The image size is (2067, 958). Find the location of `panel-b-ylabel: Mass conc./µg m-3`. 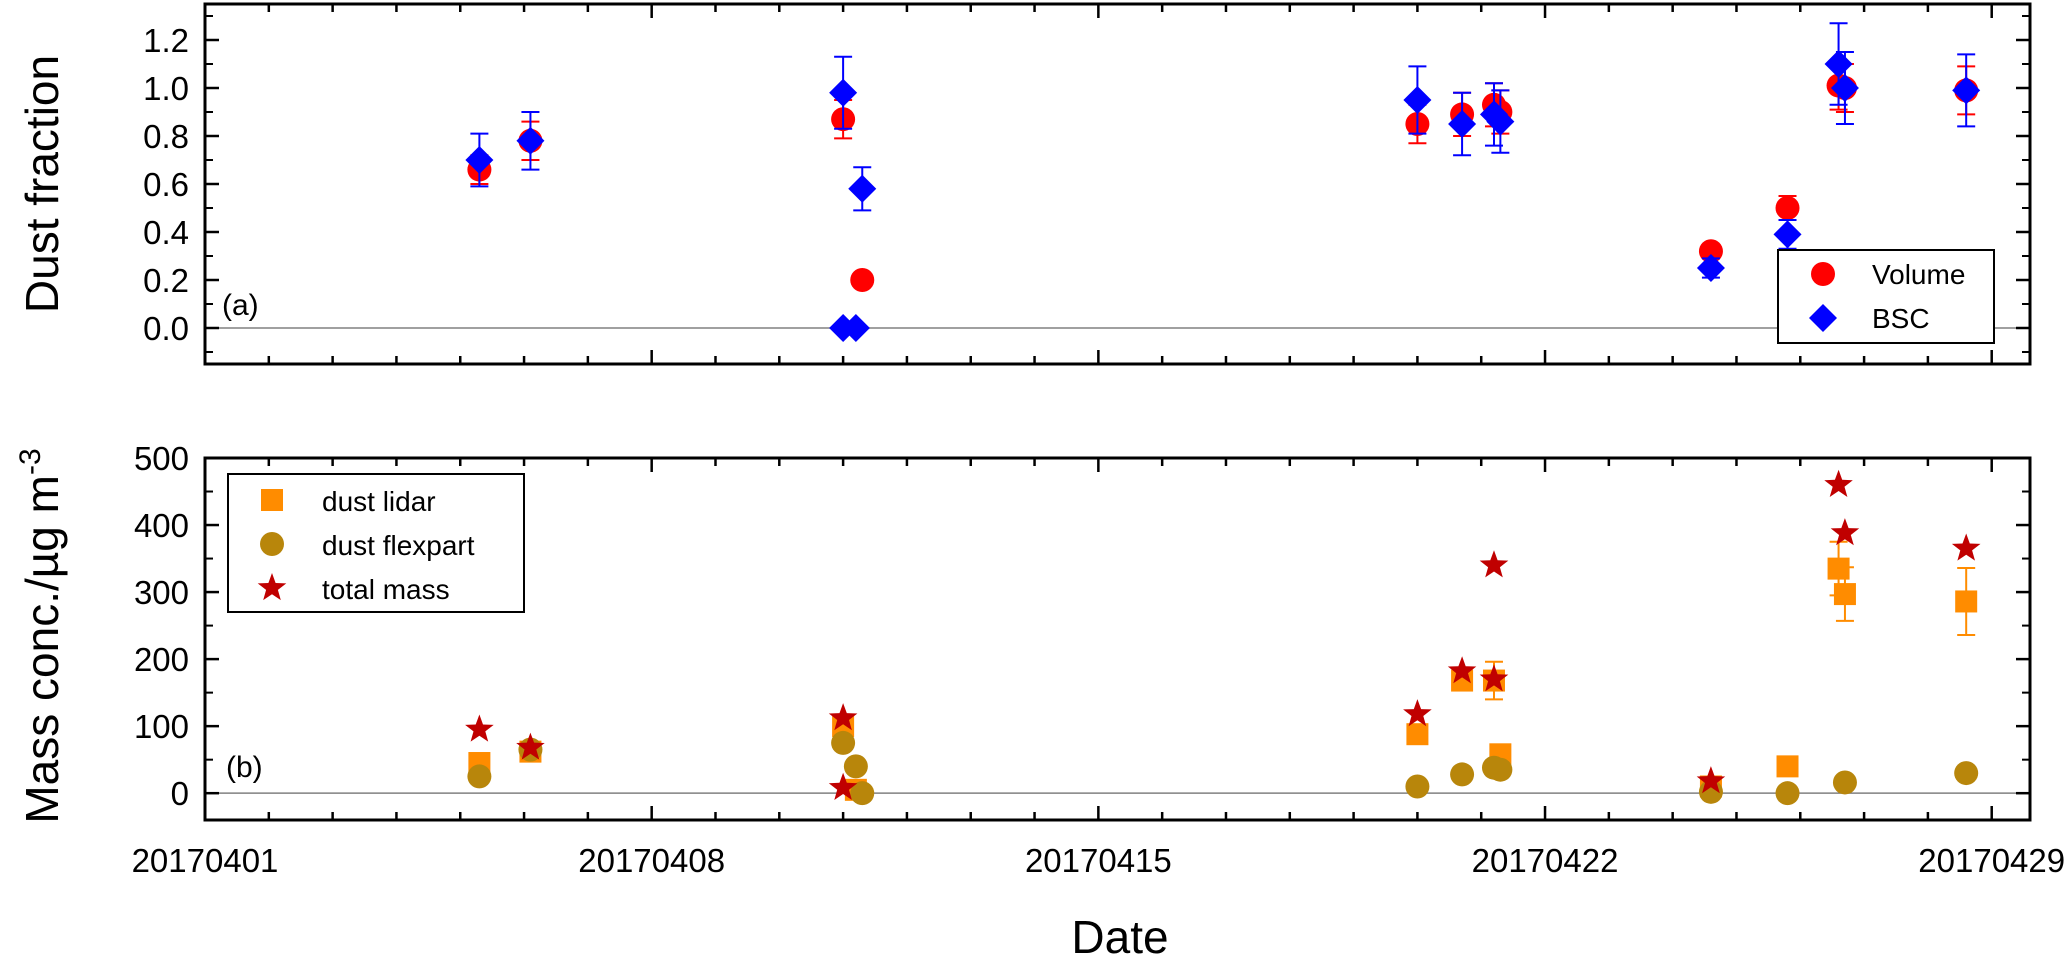

panel-b-ylabel: Mass conc./µg m-3 is located at coordinates (41, 635).